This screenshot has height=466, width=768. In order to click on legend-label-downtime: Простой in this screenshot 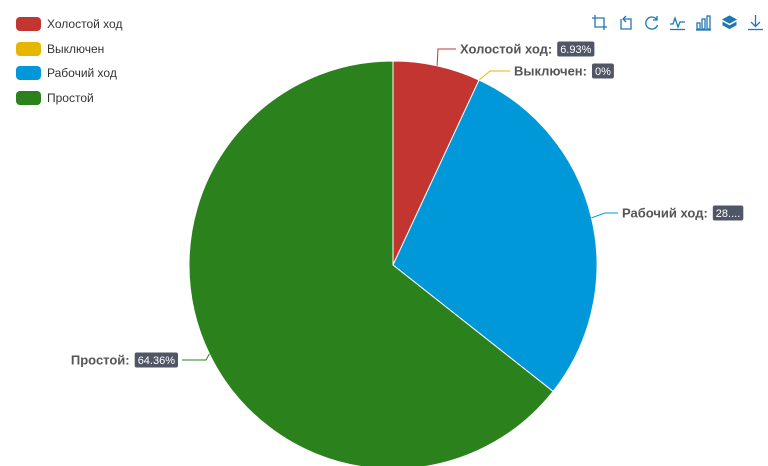, I will do `click(70, 97)`.